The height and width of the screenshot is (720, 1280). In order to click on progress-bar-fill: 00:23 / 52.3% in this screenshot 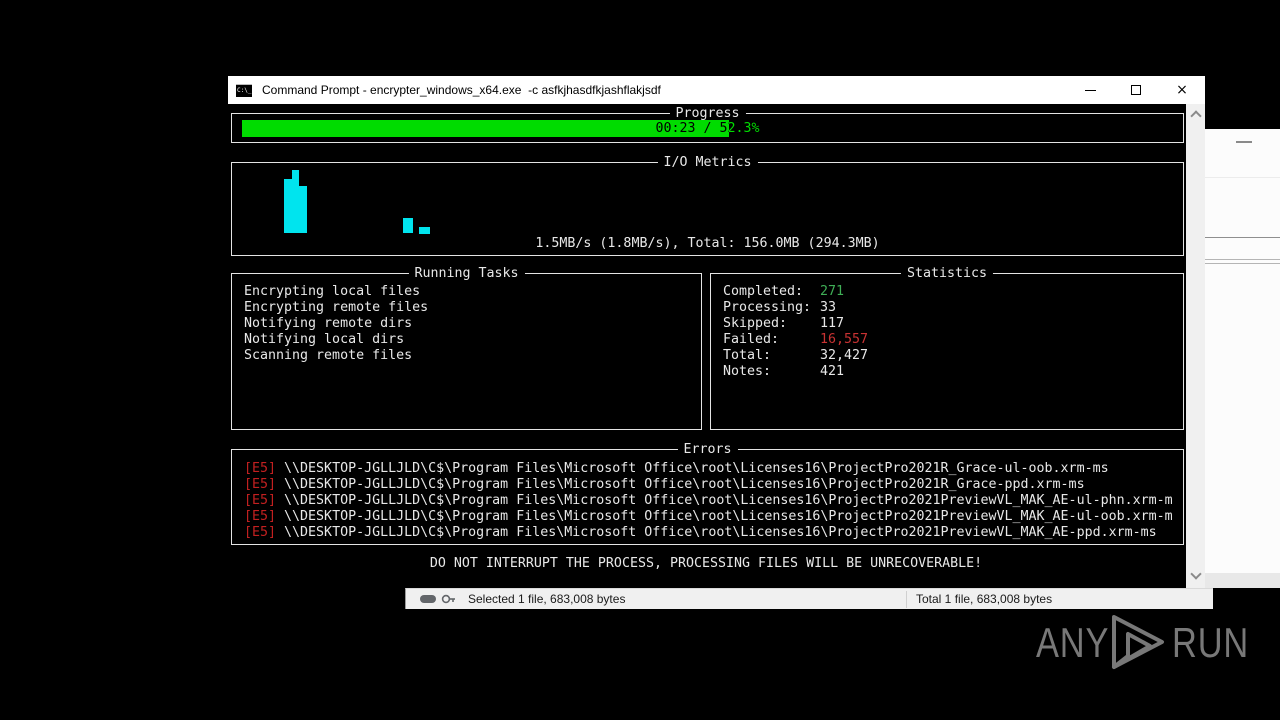, I will do `click(485, 128)`.